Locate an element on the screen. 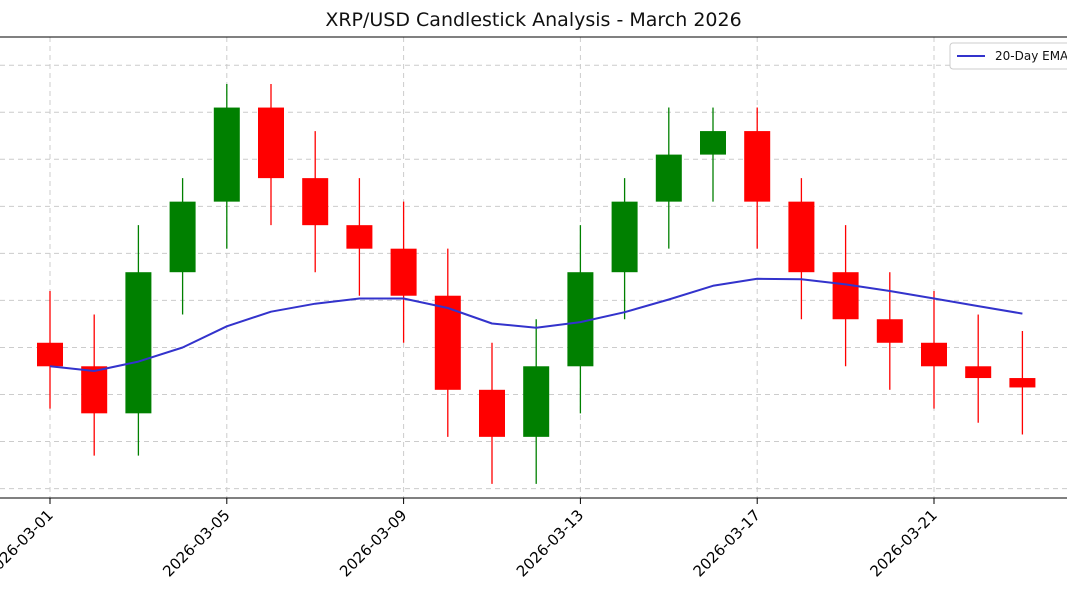  legend-label-ema: 20-Day EMA is located at coordinates (1031, 56).